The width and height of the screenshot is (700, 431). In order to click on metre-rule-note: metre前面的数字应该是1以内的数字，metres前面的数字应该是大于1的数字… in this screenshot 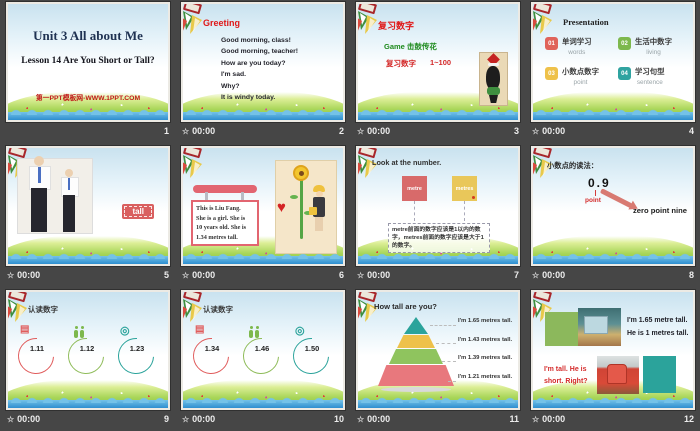, I will do `click(439, 238)`.